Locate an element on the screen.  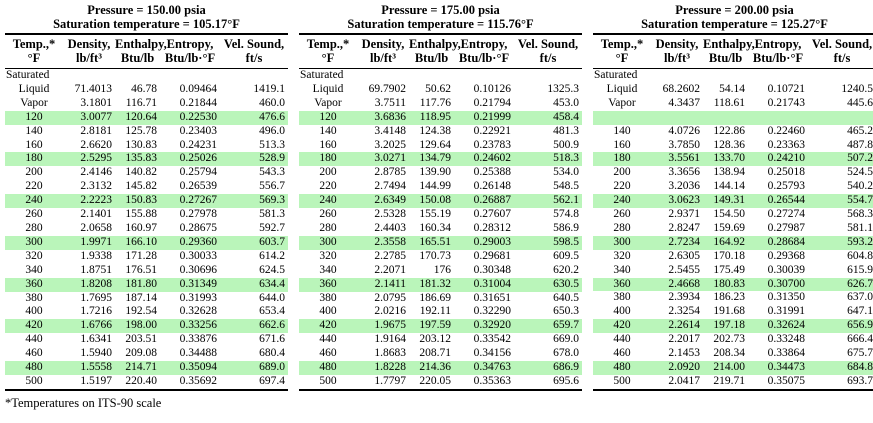
velsound-cell: 453.0 is located at coordinates (566, 102).